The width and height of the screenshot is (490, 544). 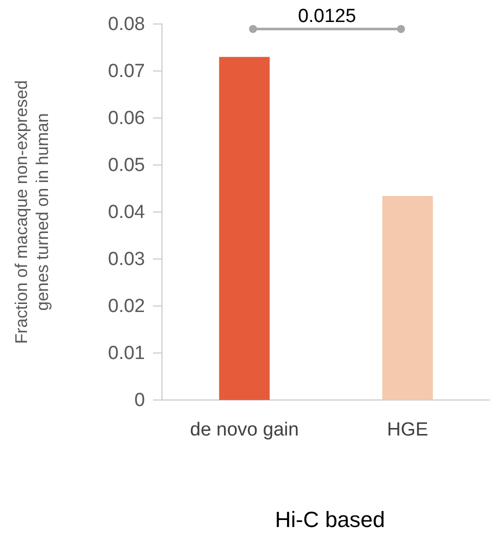 What do you see at coordinates (32, 212) in the screenshot?
I see `y-axis-title: Fraction of macaque non-expresed genes turned on in human` at bounding box center [32, 212].